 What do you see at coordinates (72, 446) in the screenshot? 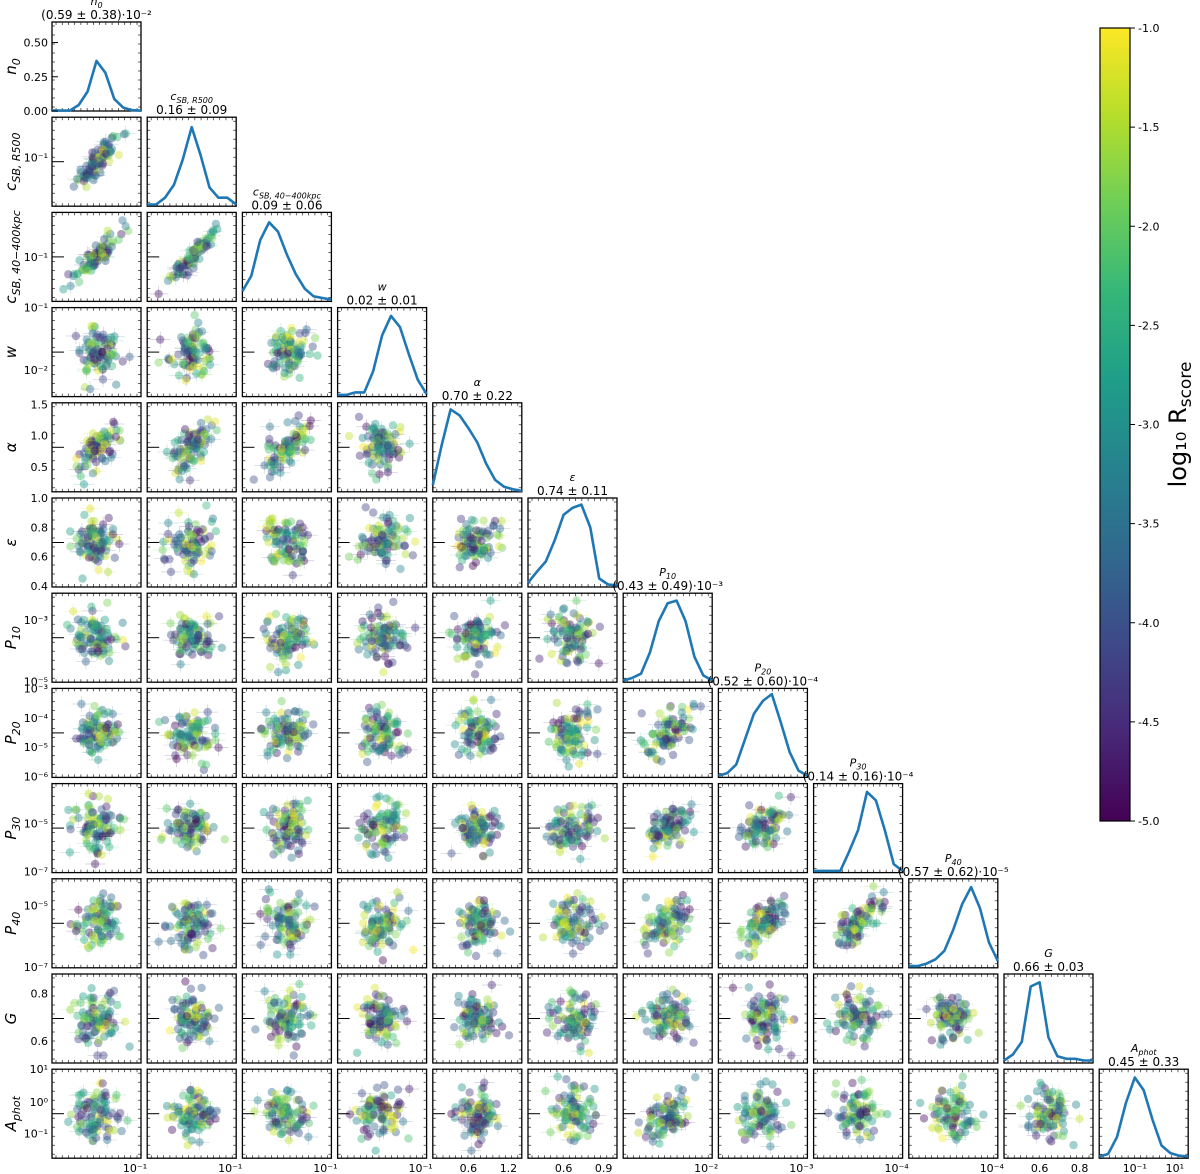
I see `scatter-panel-alpha-vs-n0: 1.5 1.0 0.5 α` at bounding box center [72, 446].